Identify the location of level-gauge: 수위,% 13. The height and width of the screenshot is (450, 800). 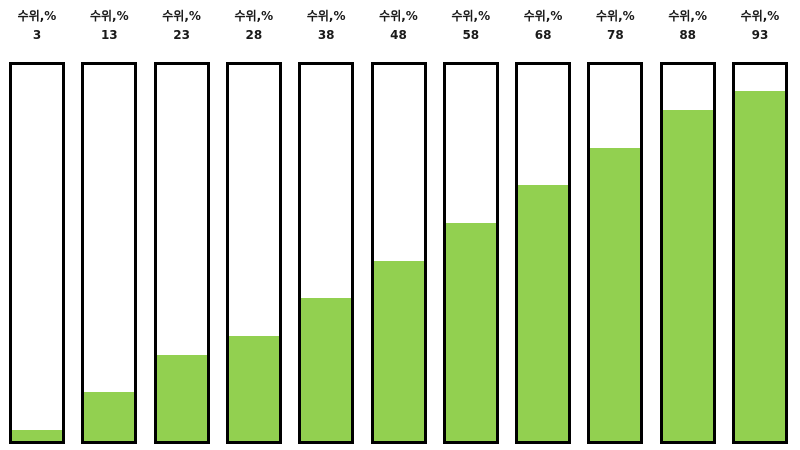
(109, 225).